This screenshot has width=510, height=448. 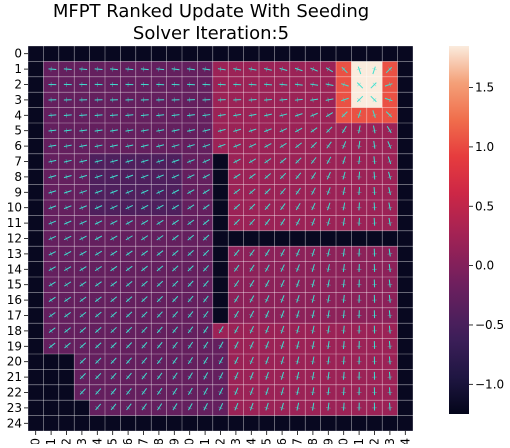 I want to click on y-tick-label: 17, so click(x=14, y=316).